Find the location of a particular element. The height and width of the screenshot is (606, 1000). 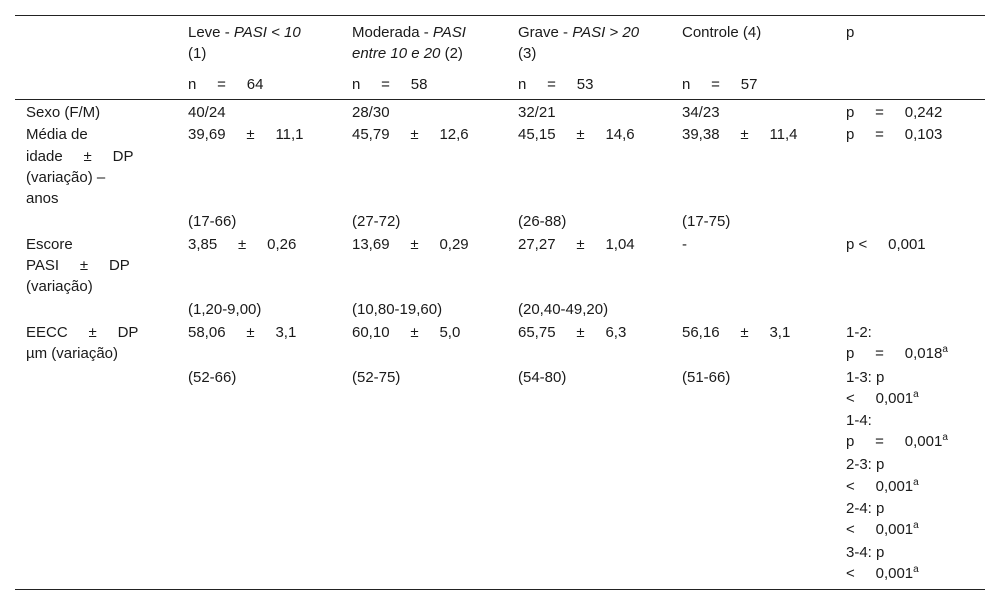

row-pasi-c4: - is located at coordinates (684, 244).